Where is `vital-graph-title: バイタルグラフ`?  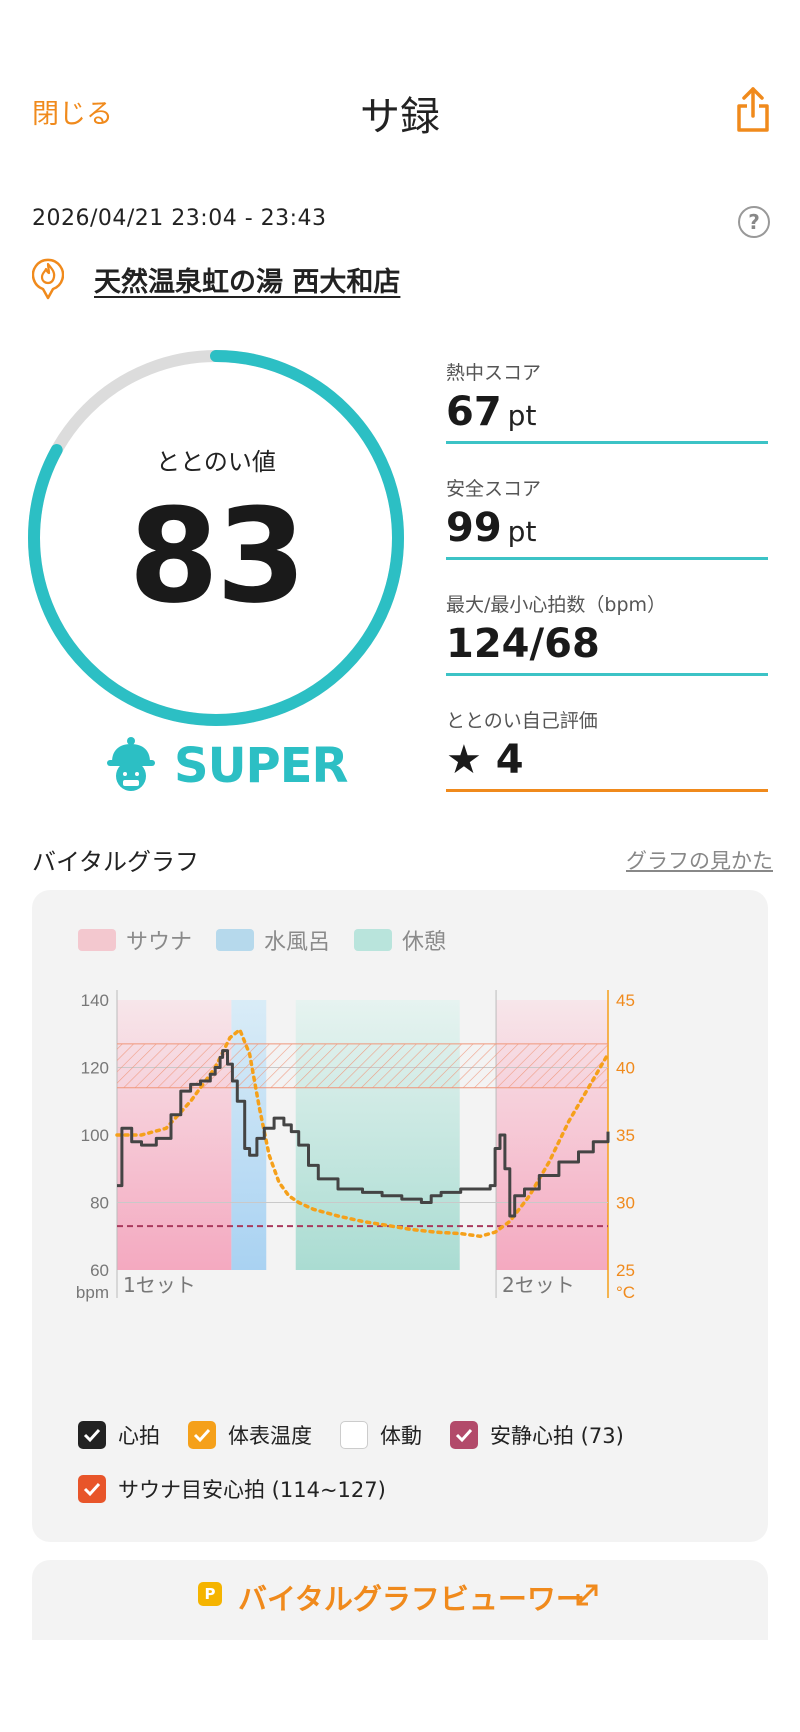
vital-graph-title: バイタルグラフ is located at coordinates (116, 862).